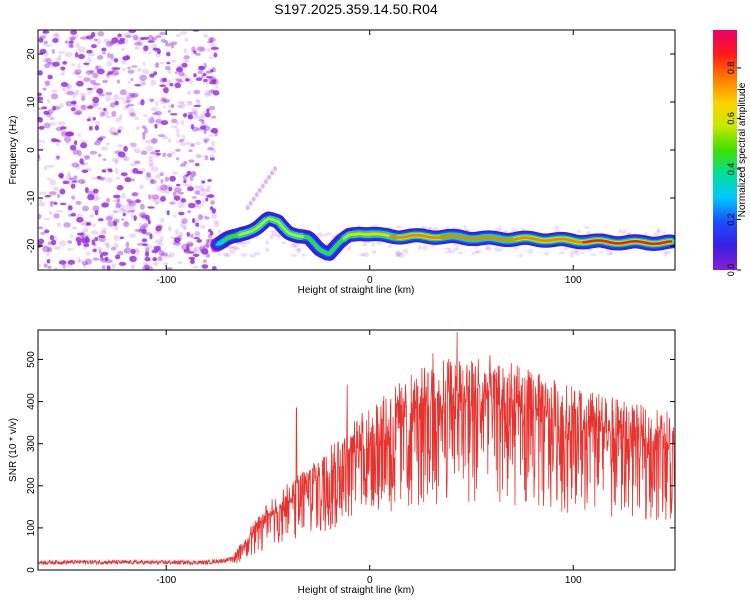 The image size is (750, 600). Describe the element at coordinates (370, 580) in the screenshot. I see `x-tick-label: 0` at that location.